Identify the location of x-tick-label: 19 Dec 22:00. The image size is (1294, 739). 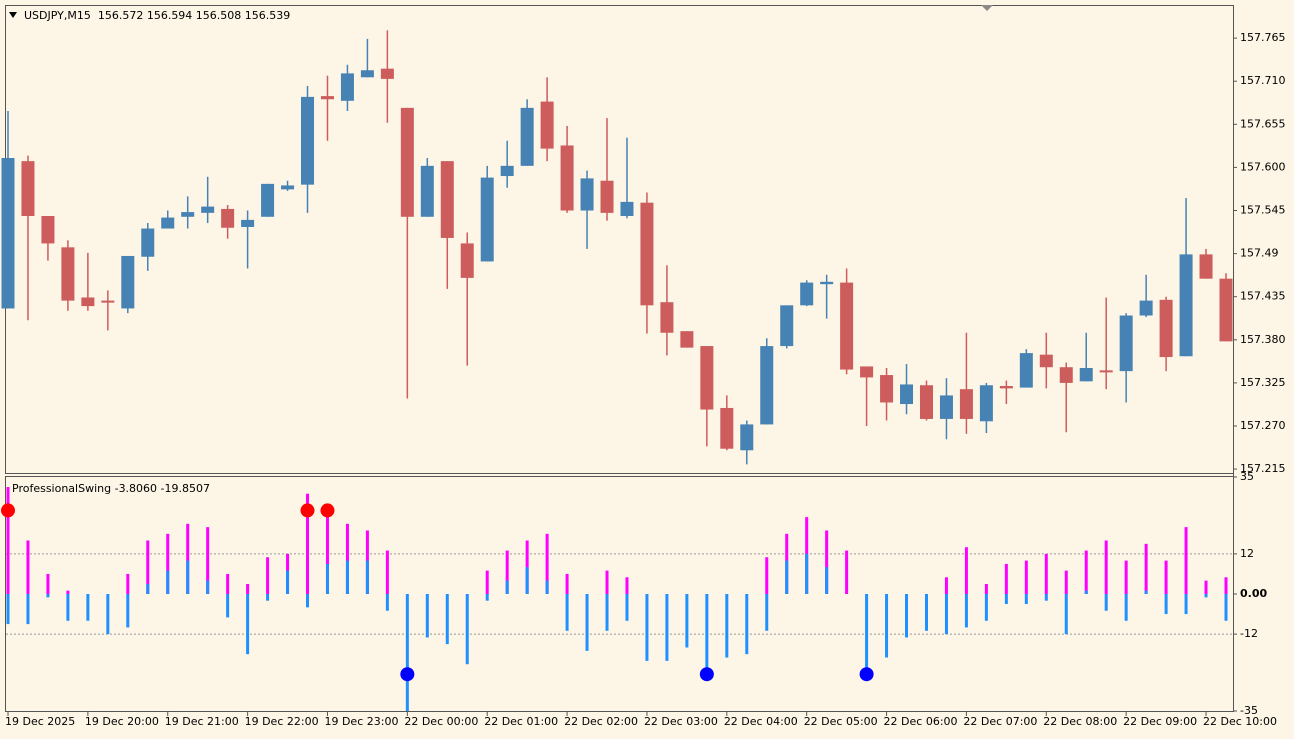
(282, 721).